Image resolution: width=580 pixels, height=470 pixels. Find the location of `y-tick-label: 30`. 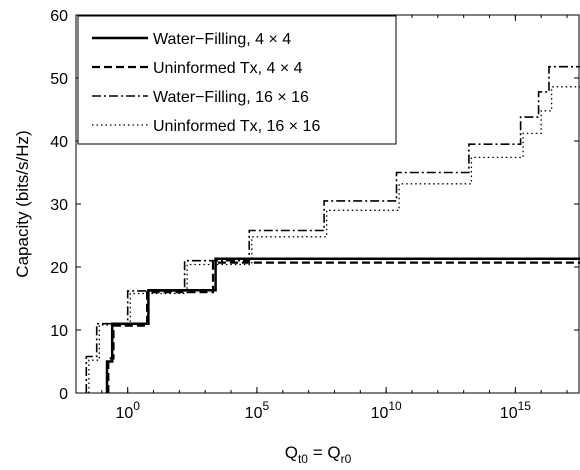

y-tick-label: 30 is located at coordinates (59, 205).